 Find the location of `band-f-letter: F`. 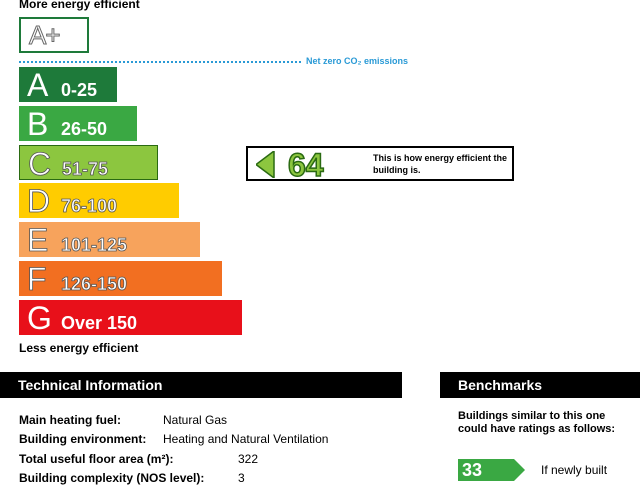

band-f-letter: F is located at coordinates (37, 279).